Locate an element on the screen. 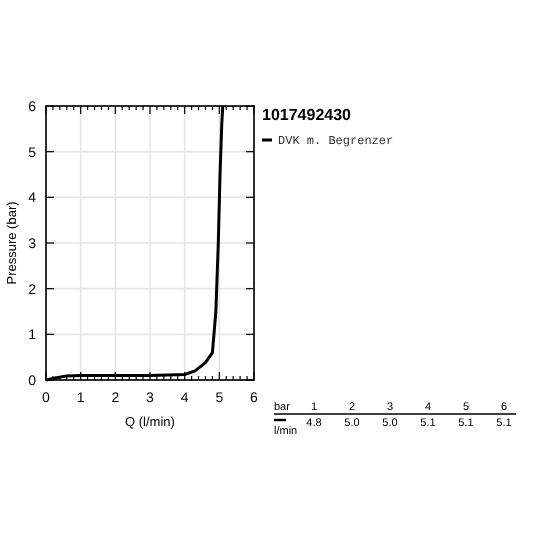 The height and width of the screenshot is (540, 540). text: 1017492430 is located at coordinates (307, 115).